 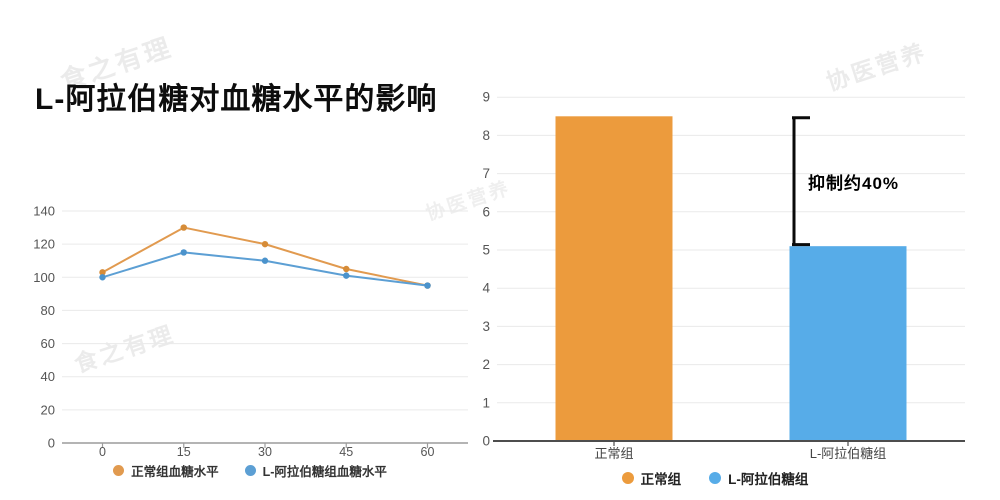 What do you see at coordinates (768, 479) in the screenshot?
I see `legend-label: L-阿拉伯糖组` at bounding box center [768, 479].